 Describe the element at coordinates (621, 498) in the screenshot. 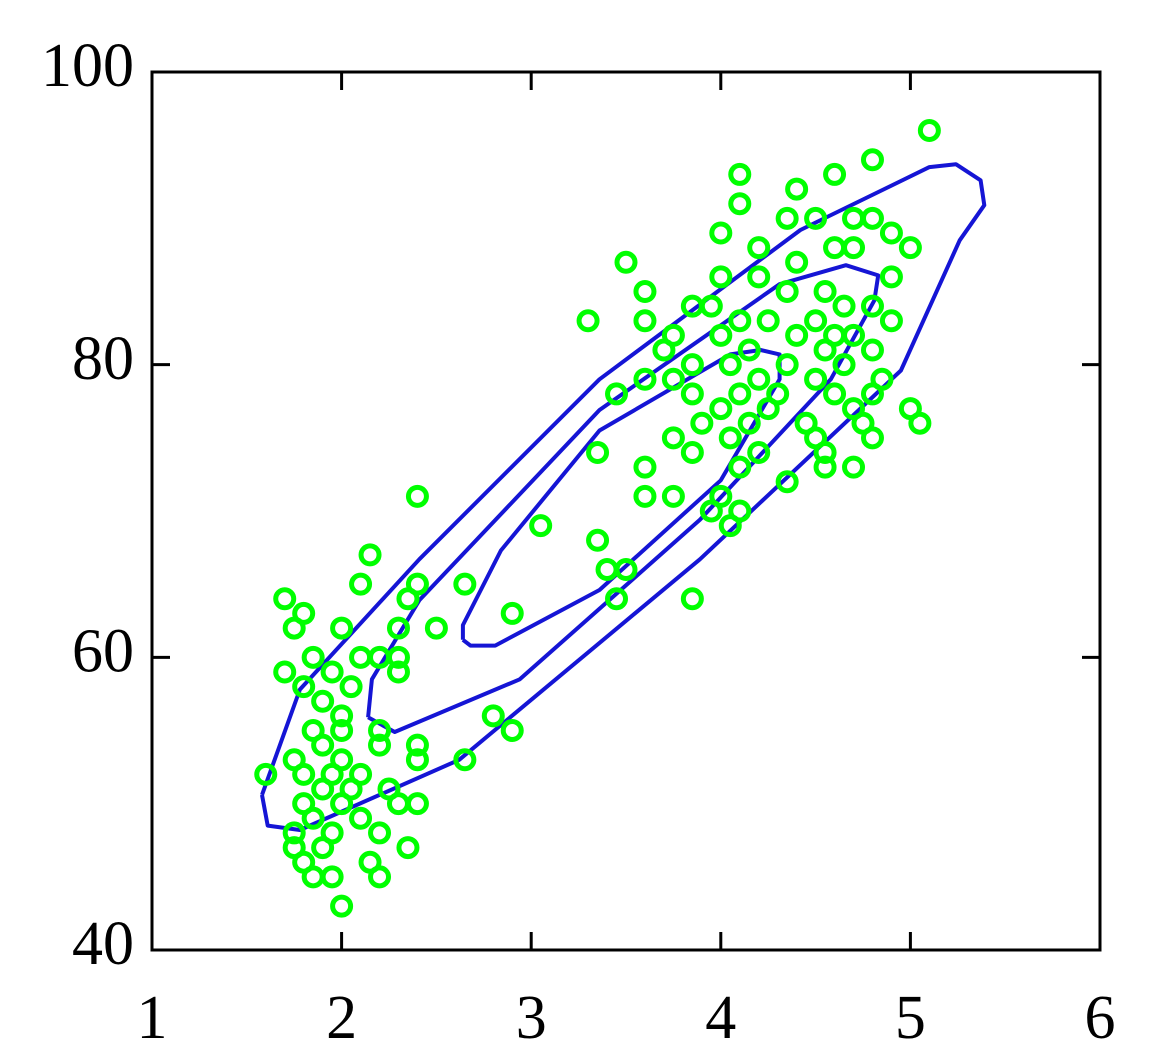

I see `contour` at that location.